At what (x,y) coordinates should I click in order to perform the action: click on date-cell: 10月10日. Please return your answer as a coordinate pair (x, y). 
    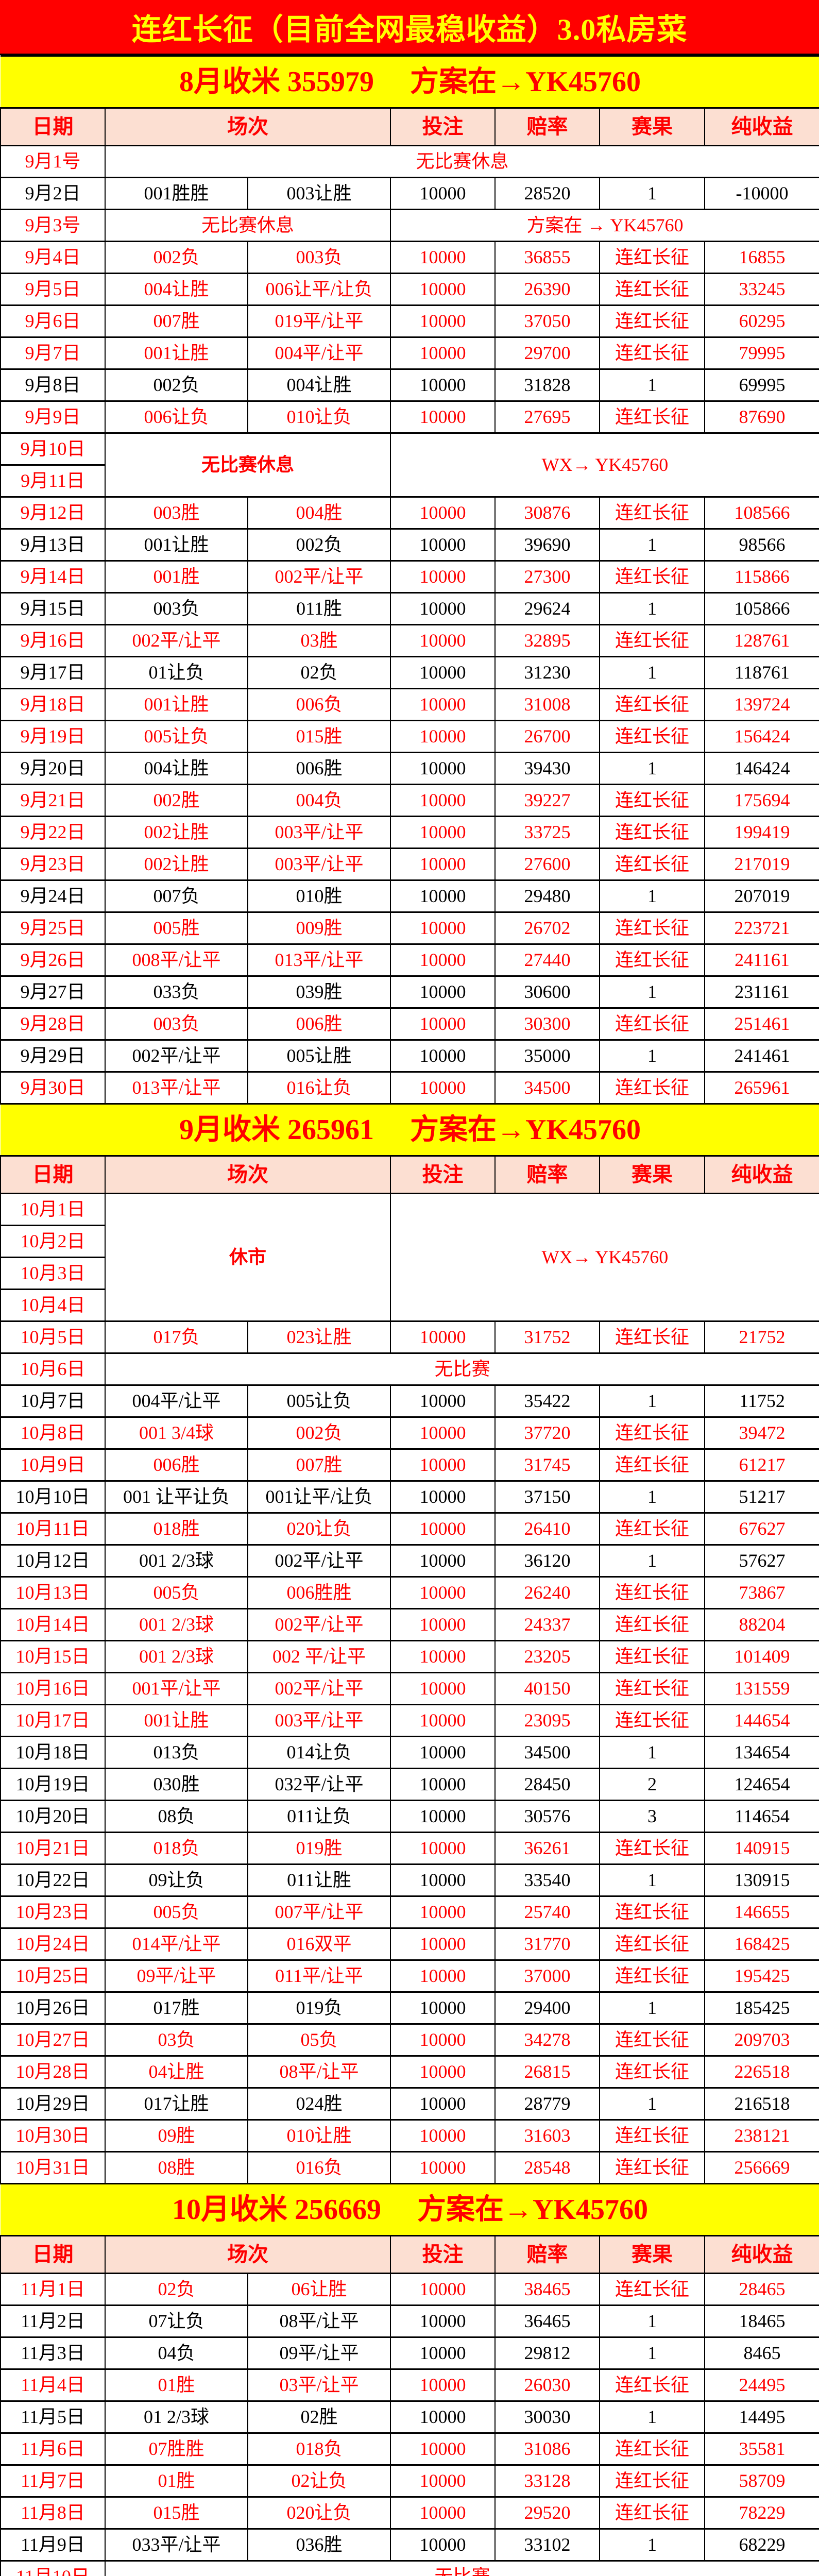
    Looking at the image, I should click on (53, 1497).